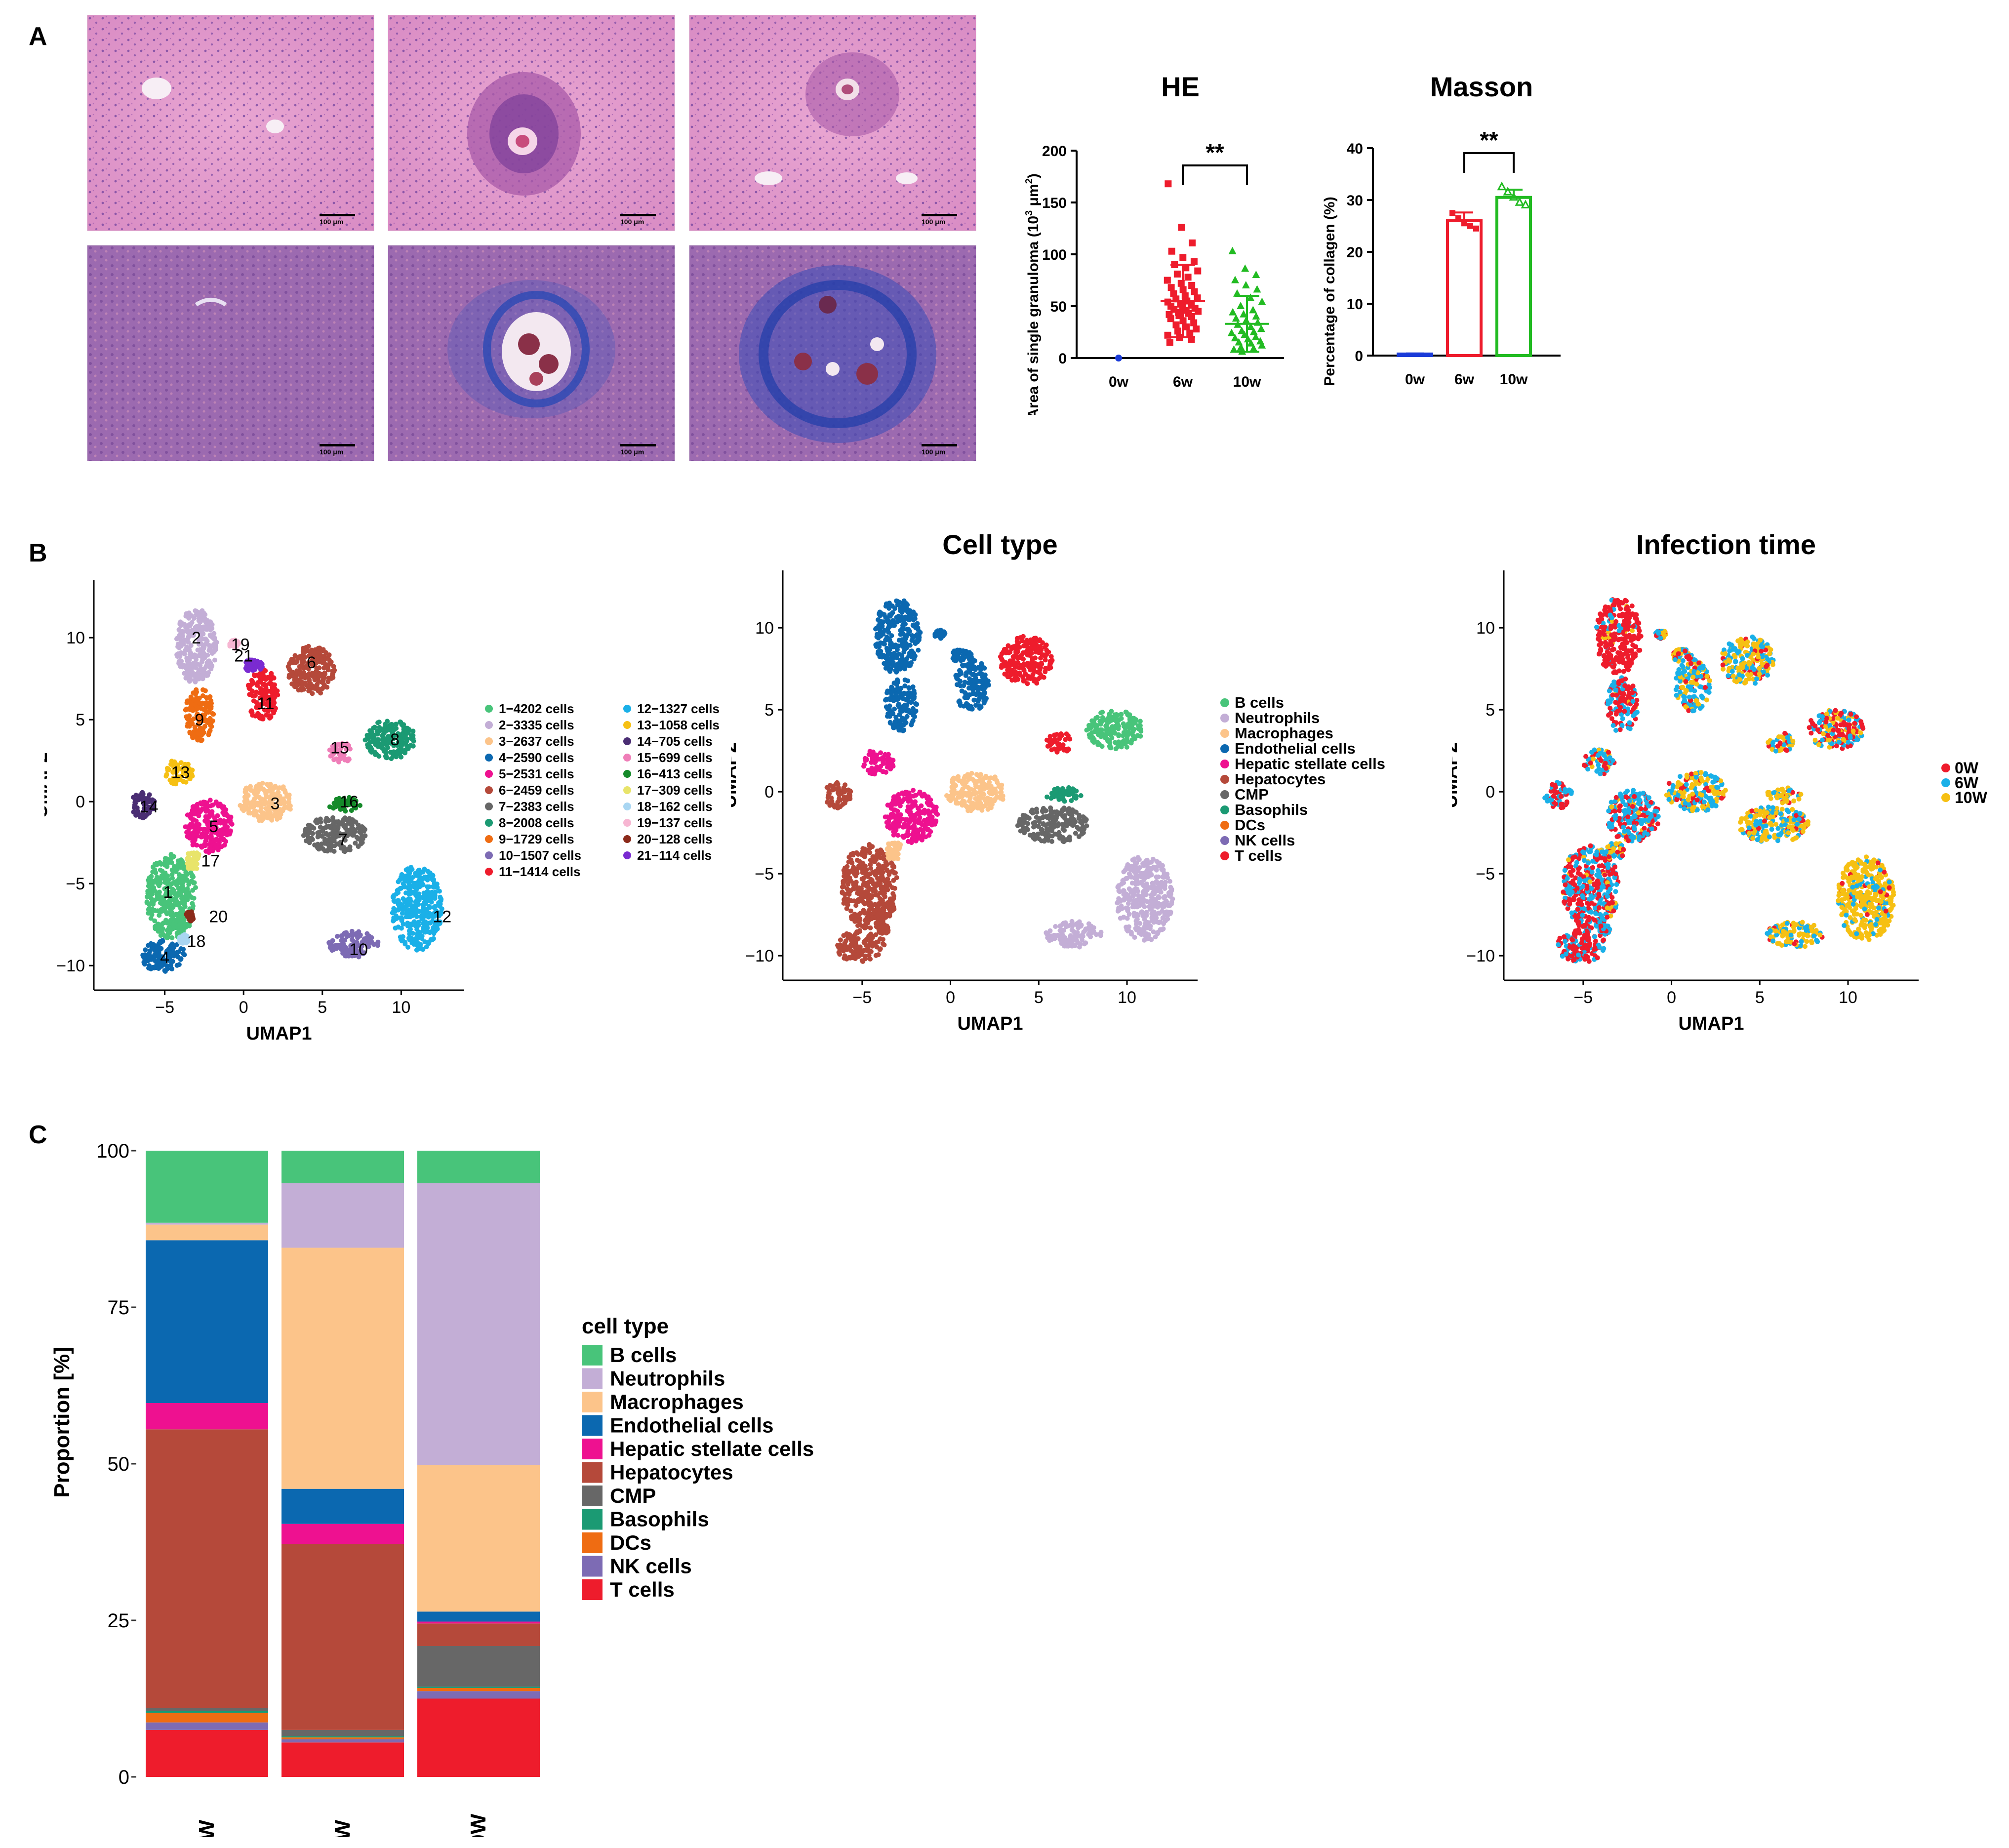 The height and width of the screenshot is (1848, 2009). I want to click on histology-masson-6w: 100 μm, so click(531, 353).